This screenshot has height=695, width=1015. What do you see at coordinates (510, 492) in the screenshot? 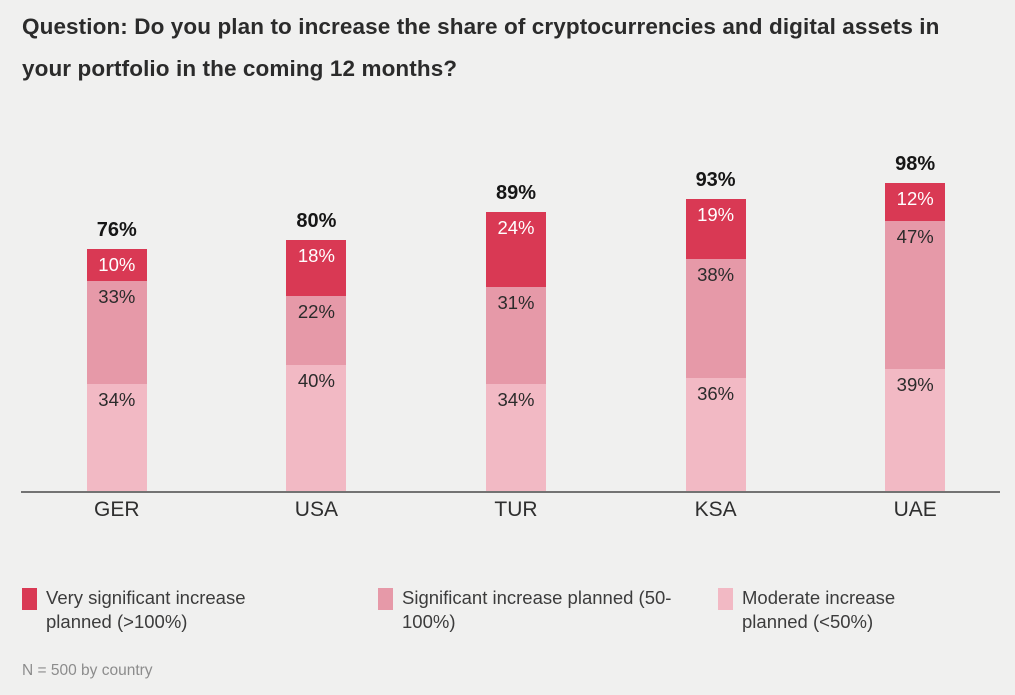
I see `x-axis-line` at bounding box center [510, 492].